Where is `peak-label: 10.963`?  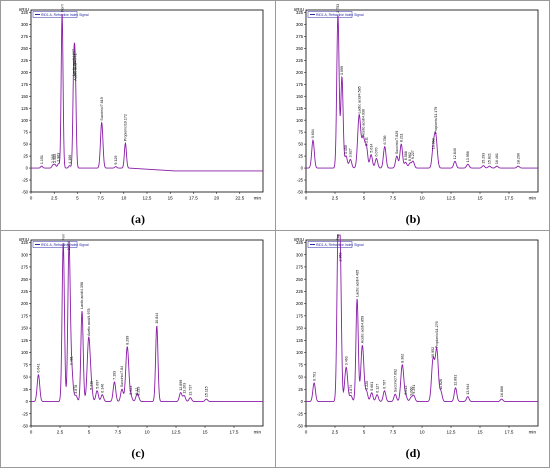 peak-label: 10.963 is located at coordinates (433, 143).